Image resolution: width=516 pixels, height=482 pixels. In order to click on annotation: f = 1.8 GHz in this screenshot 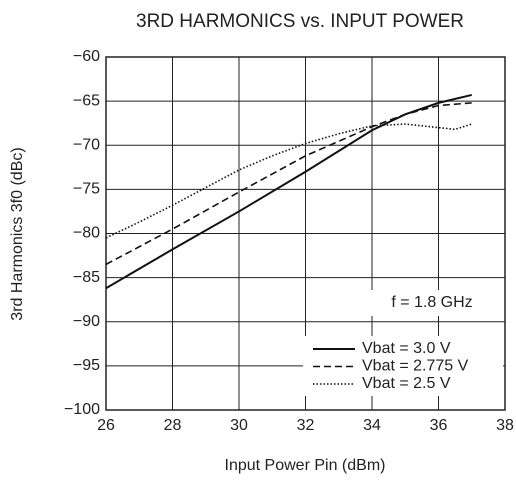, I will do `click(431, 302)`.